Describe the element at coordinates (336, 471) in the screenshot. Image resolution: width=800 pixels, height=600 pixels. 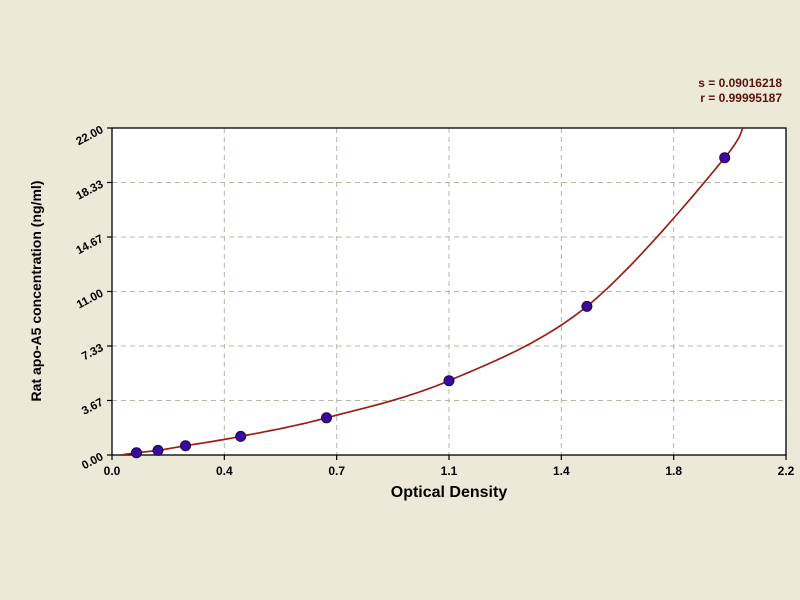
I see `x-tick-label: 0.7` at that location.